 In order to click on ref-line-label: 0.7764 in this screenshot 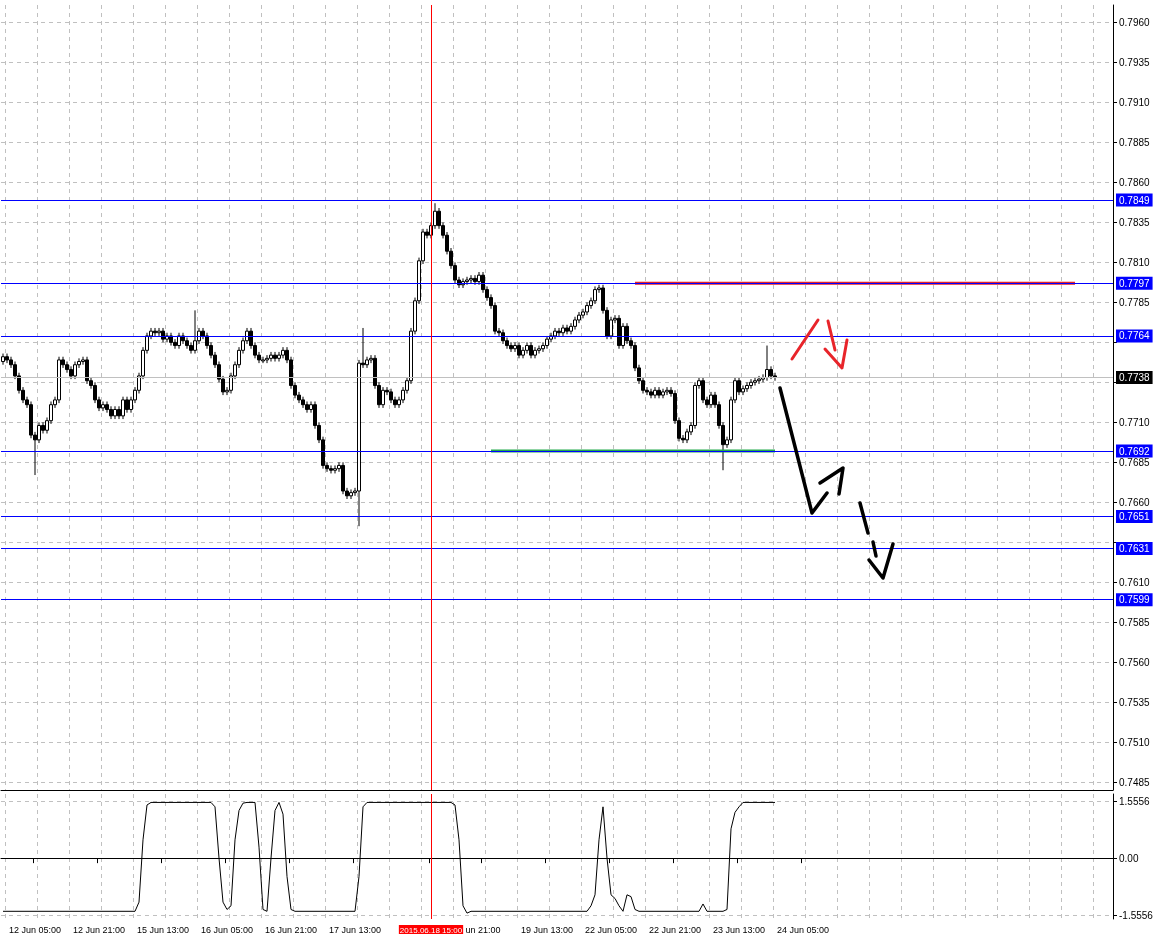, I will do `click(1135, 336)`.